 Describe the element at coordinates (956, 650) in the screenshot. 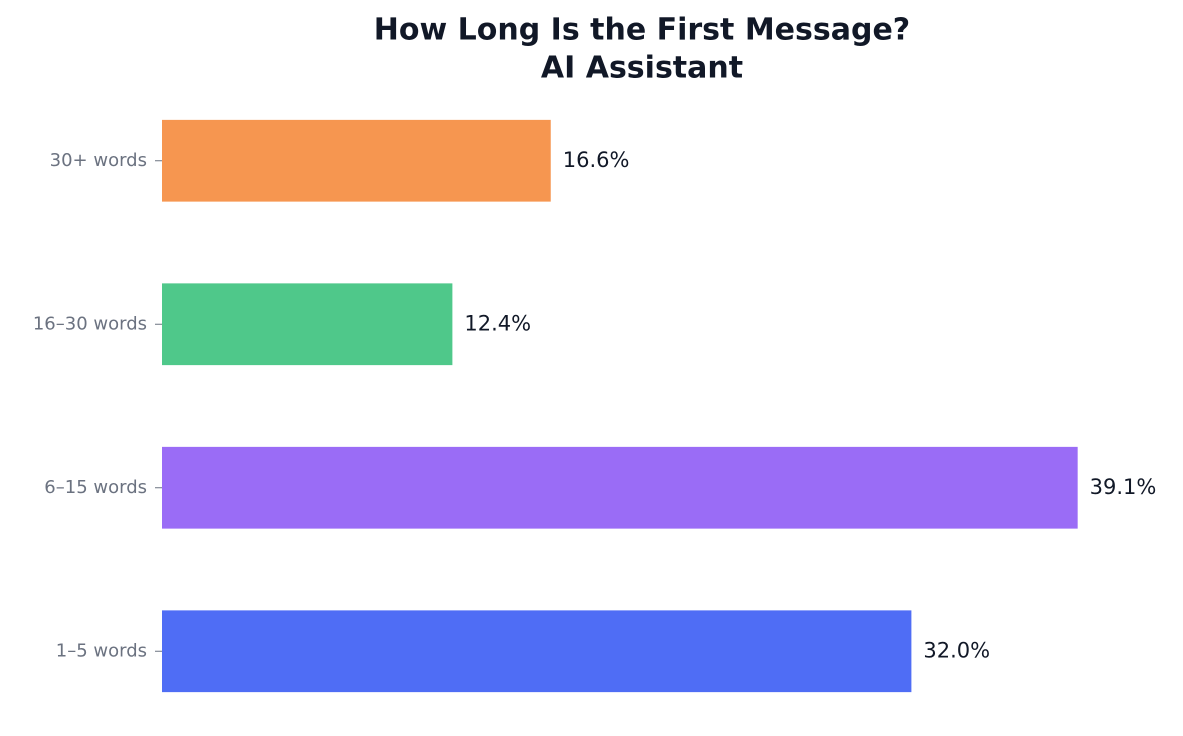

I see `value-label: 32.0%` at that location.